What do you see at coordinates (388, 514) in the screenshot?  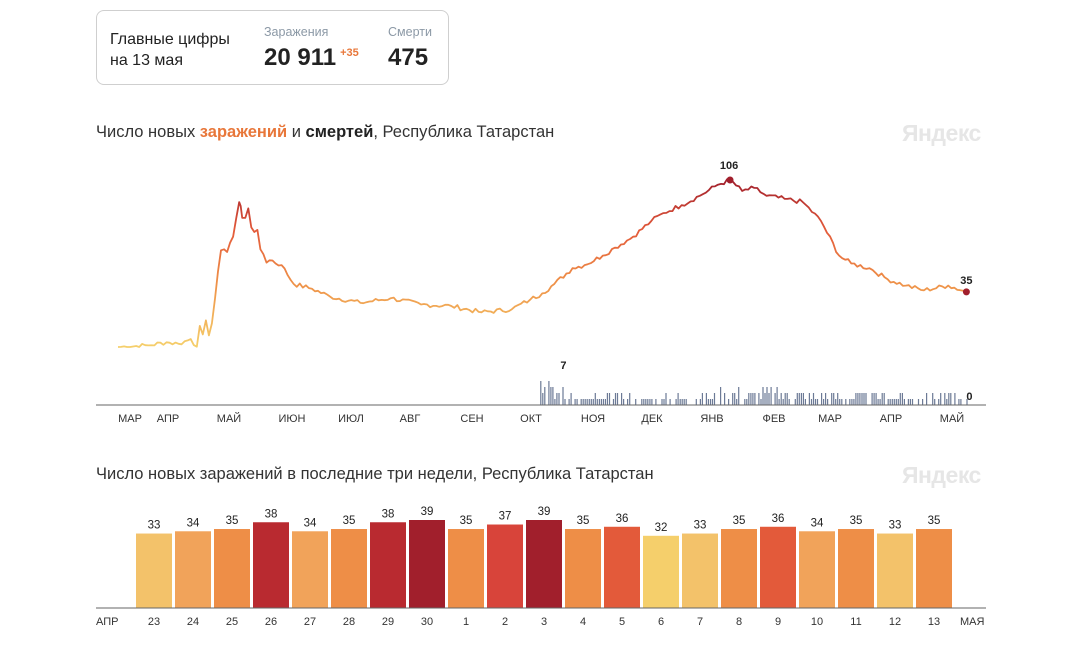 I see `bar-value-label: 38` at bounding box center [388, 514].